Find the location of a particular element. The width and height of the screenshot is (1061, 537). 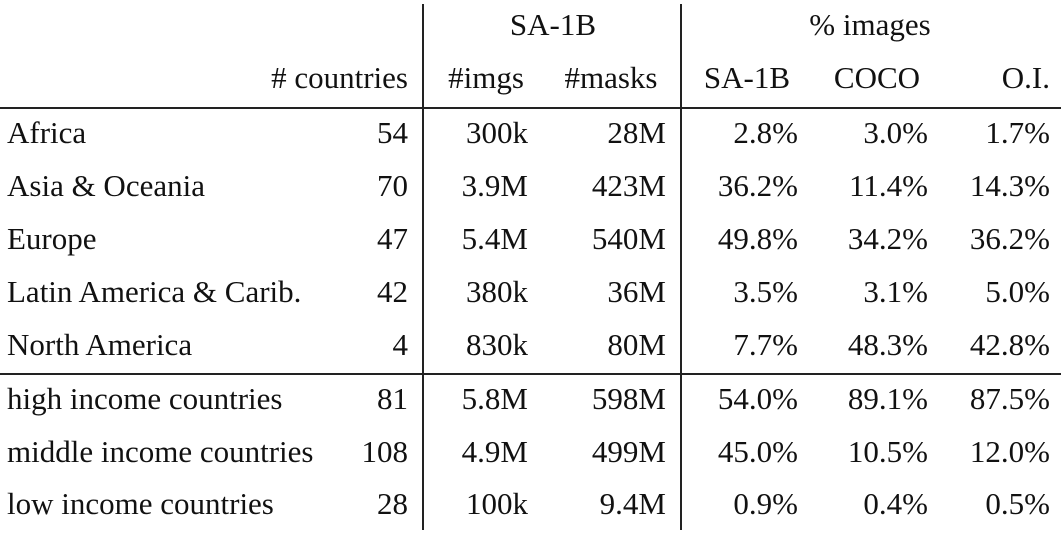

header-countries: # countries is located at coordinates (339, 77).